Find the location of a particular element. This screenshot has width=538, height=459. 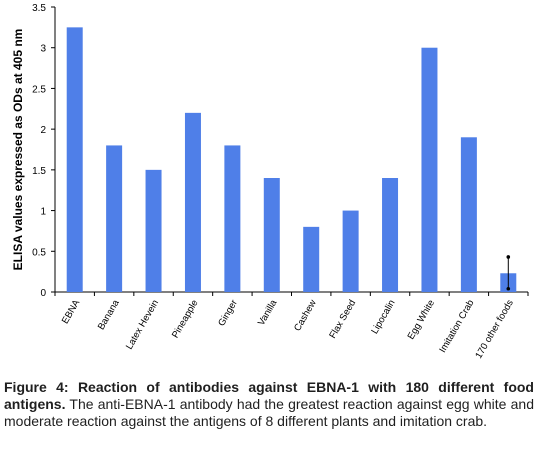

y-tick-label: 3 is located at coordinates (43, 49).